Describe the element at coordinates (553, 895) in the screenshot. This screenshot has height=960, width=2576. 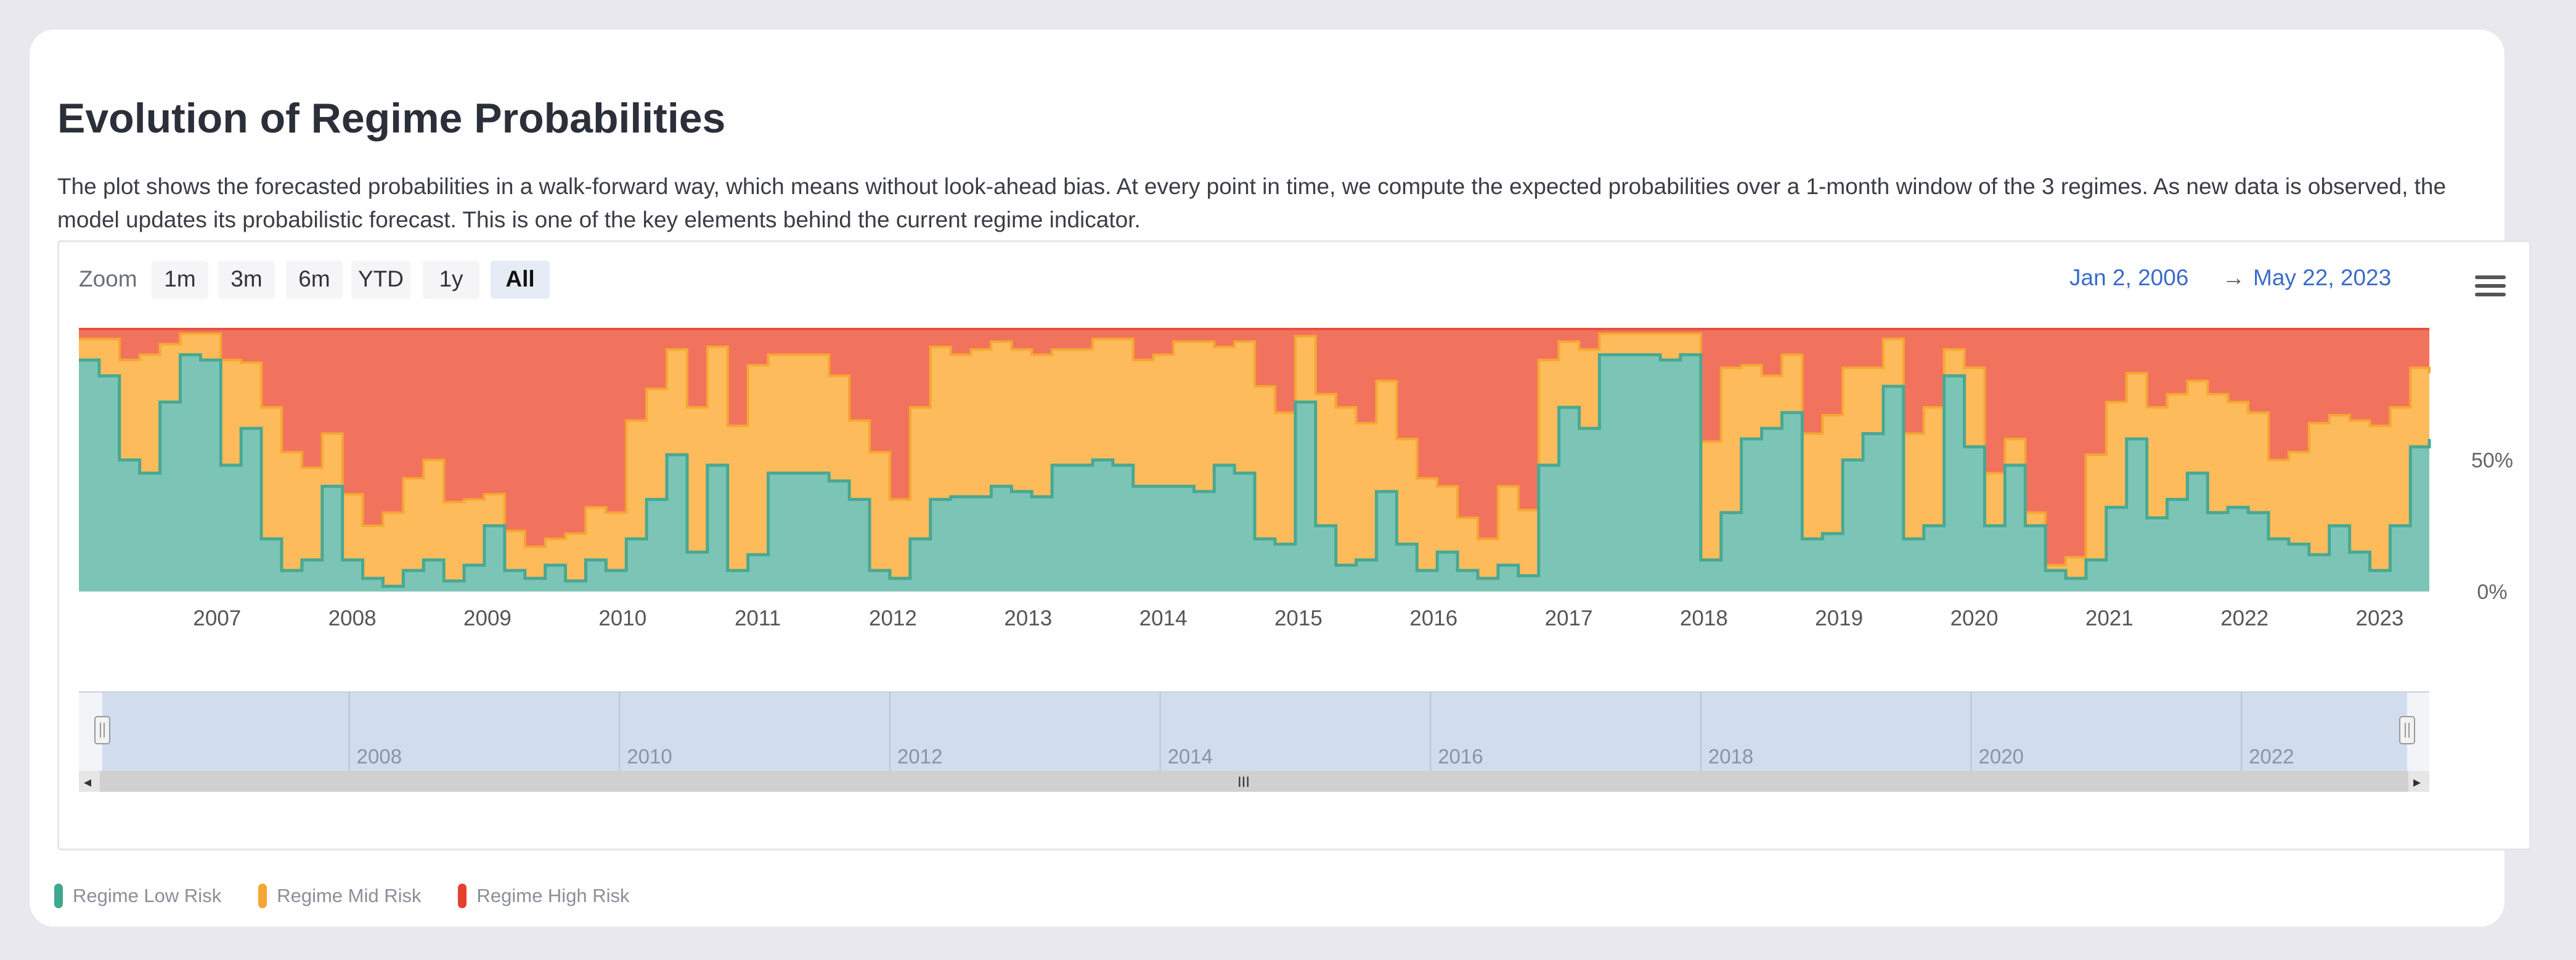
I see `legend-label: Regime High Risk` at that location.